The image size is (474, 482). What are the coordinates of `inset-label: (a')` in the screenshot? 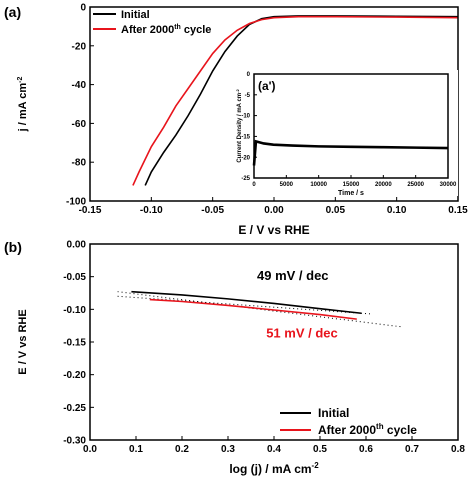 It's located at (267, 86).